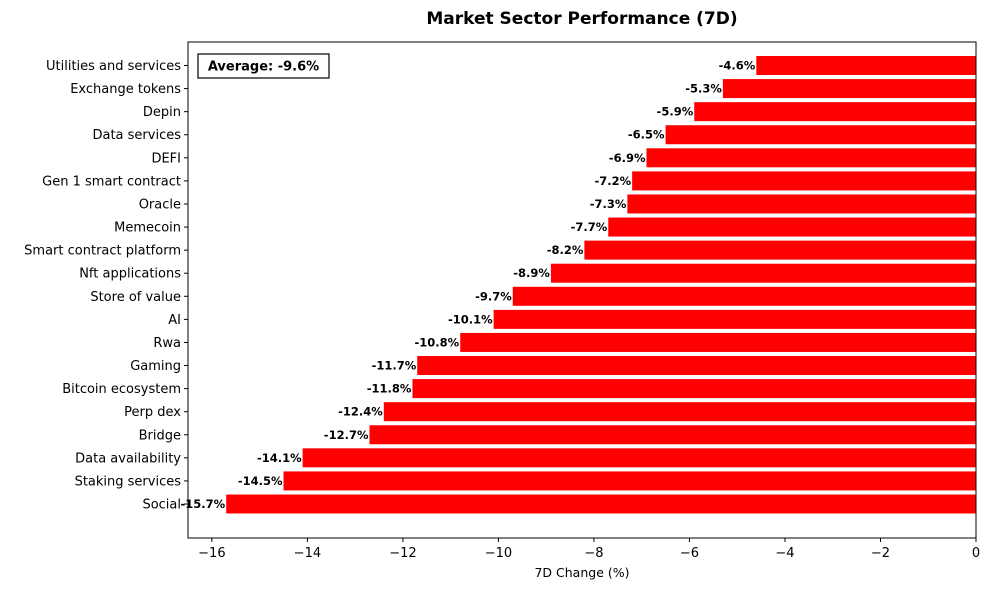 The width and height of the screenshot is (989, 590). I want to click on y-tick-label: Perp dex, so click(152, 412).